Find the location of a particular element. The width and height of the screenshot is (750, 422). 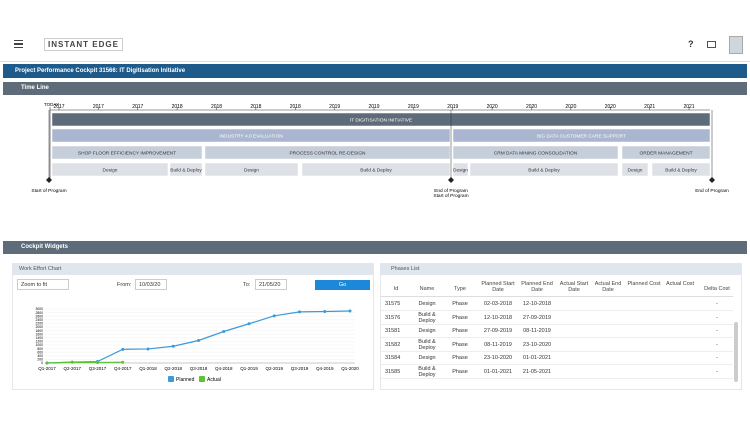

column-header: Planned Cost is located at coordinates (644, 284).